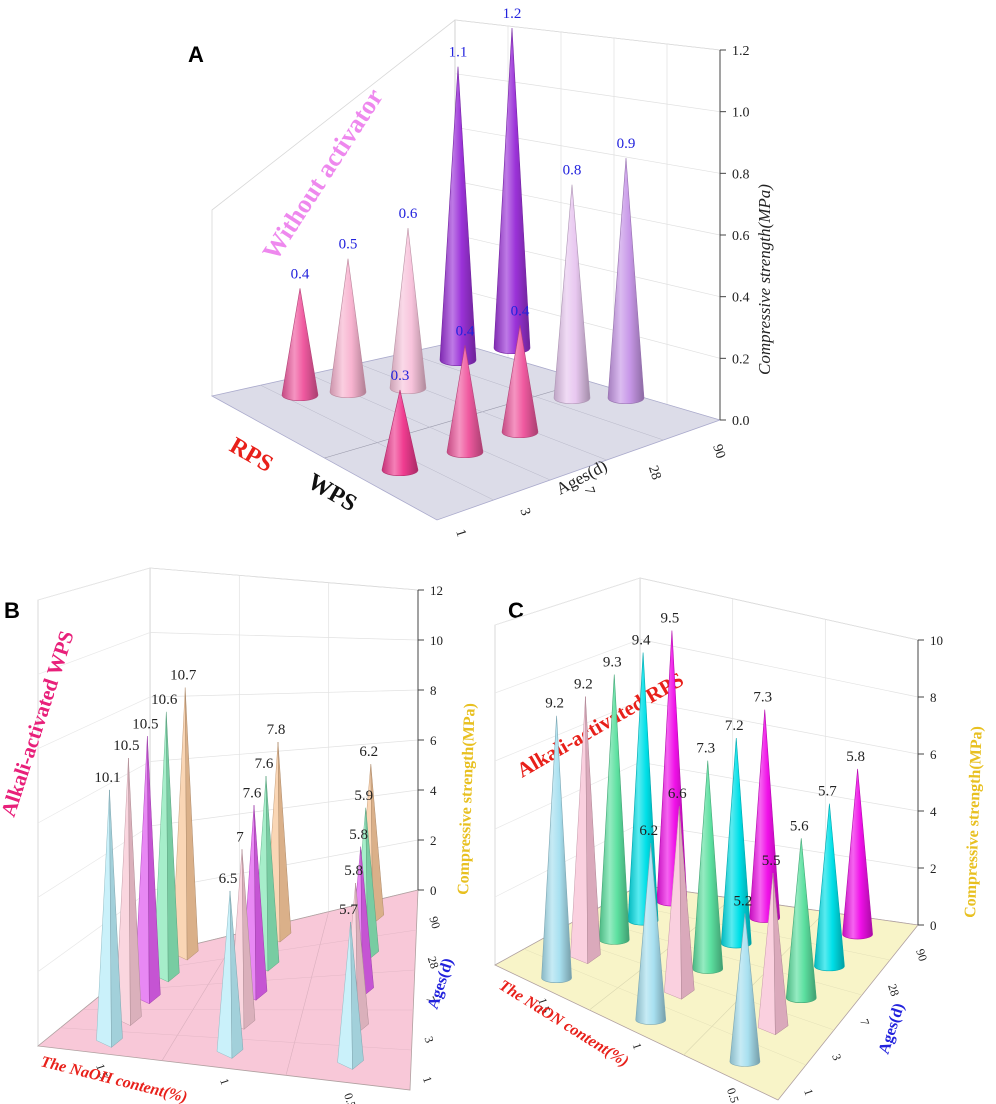 The height and width of the screenshot is (1104, 996). What do you see at coordinates (276, 730) in the screenshot?
I see `value-label: 7.8` at bounding box center [276, 730].